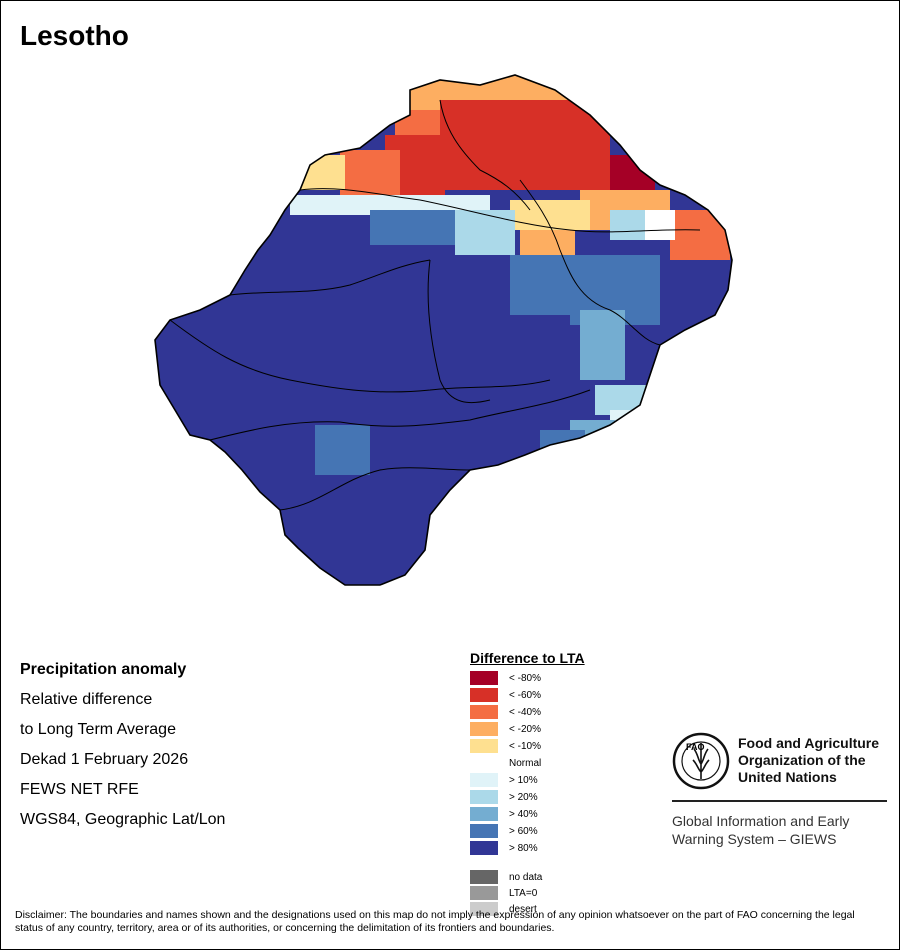 This screenshot has width=900, height=950. What do you see at coordinates (504, 814) in the screenshot?
I see `legend-item: > 40%` at bounding box center [504, 814].